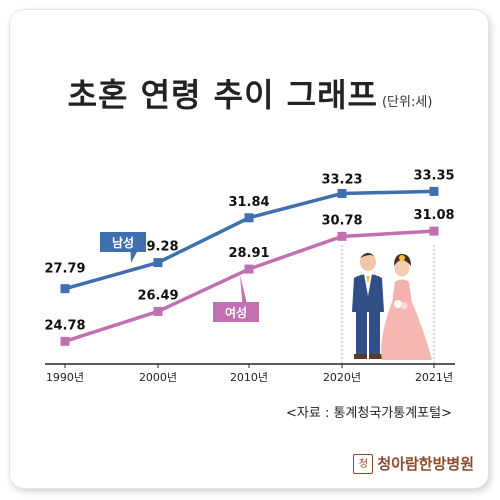 This screenshot has width=500, height=500. Describe the element at coordinates (341, 179) in the screenshot. I see `data-label: 33.23` at that location.